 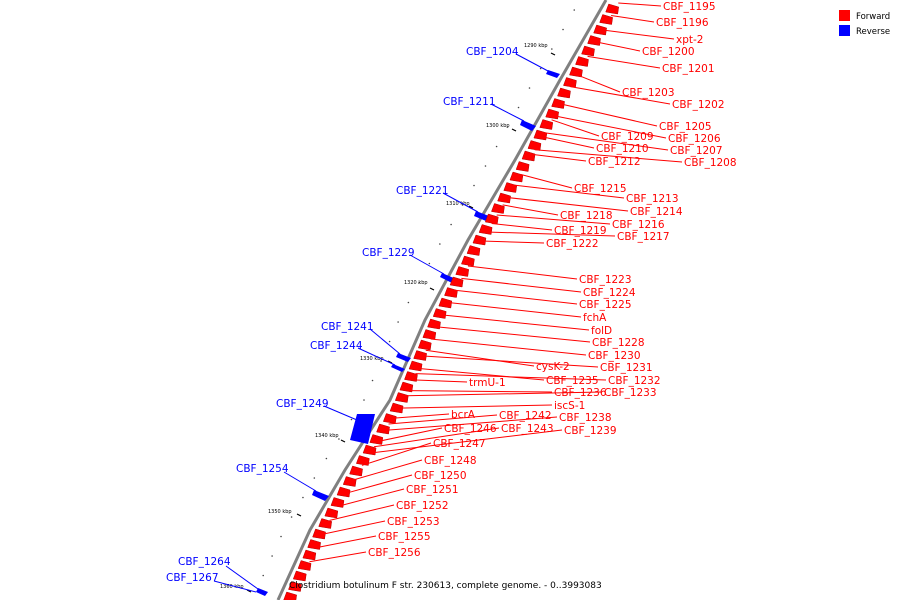 What do you see at coordinates (638, 225) in the screenshot?
I see `forward-gene-label: CBF_1216` at bounding box center [638, 225].